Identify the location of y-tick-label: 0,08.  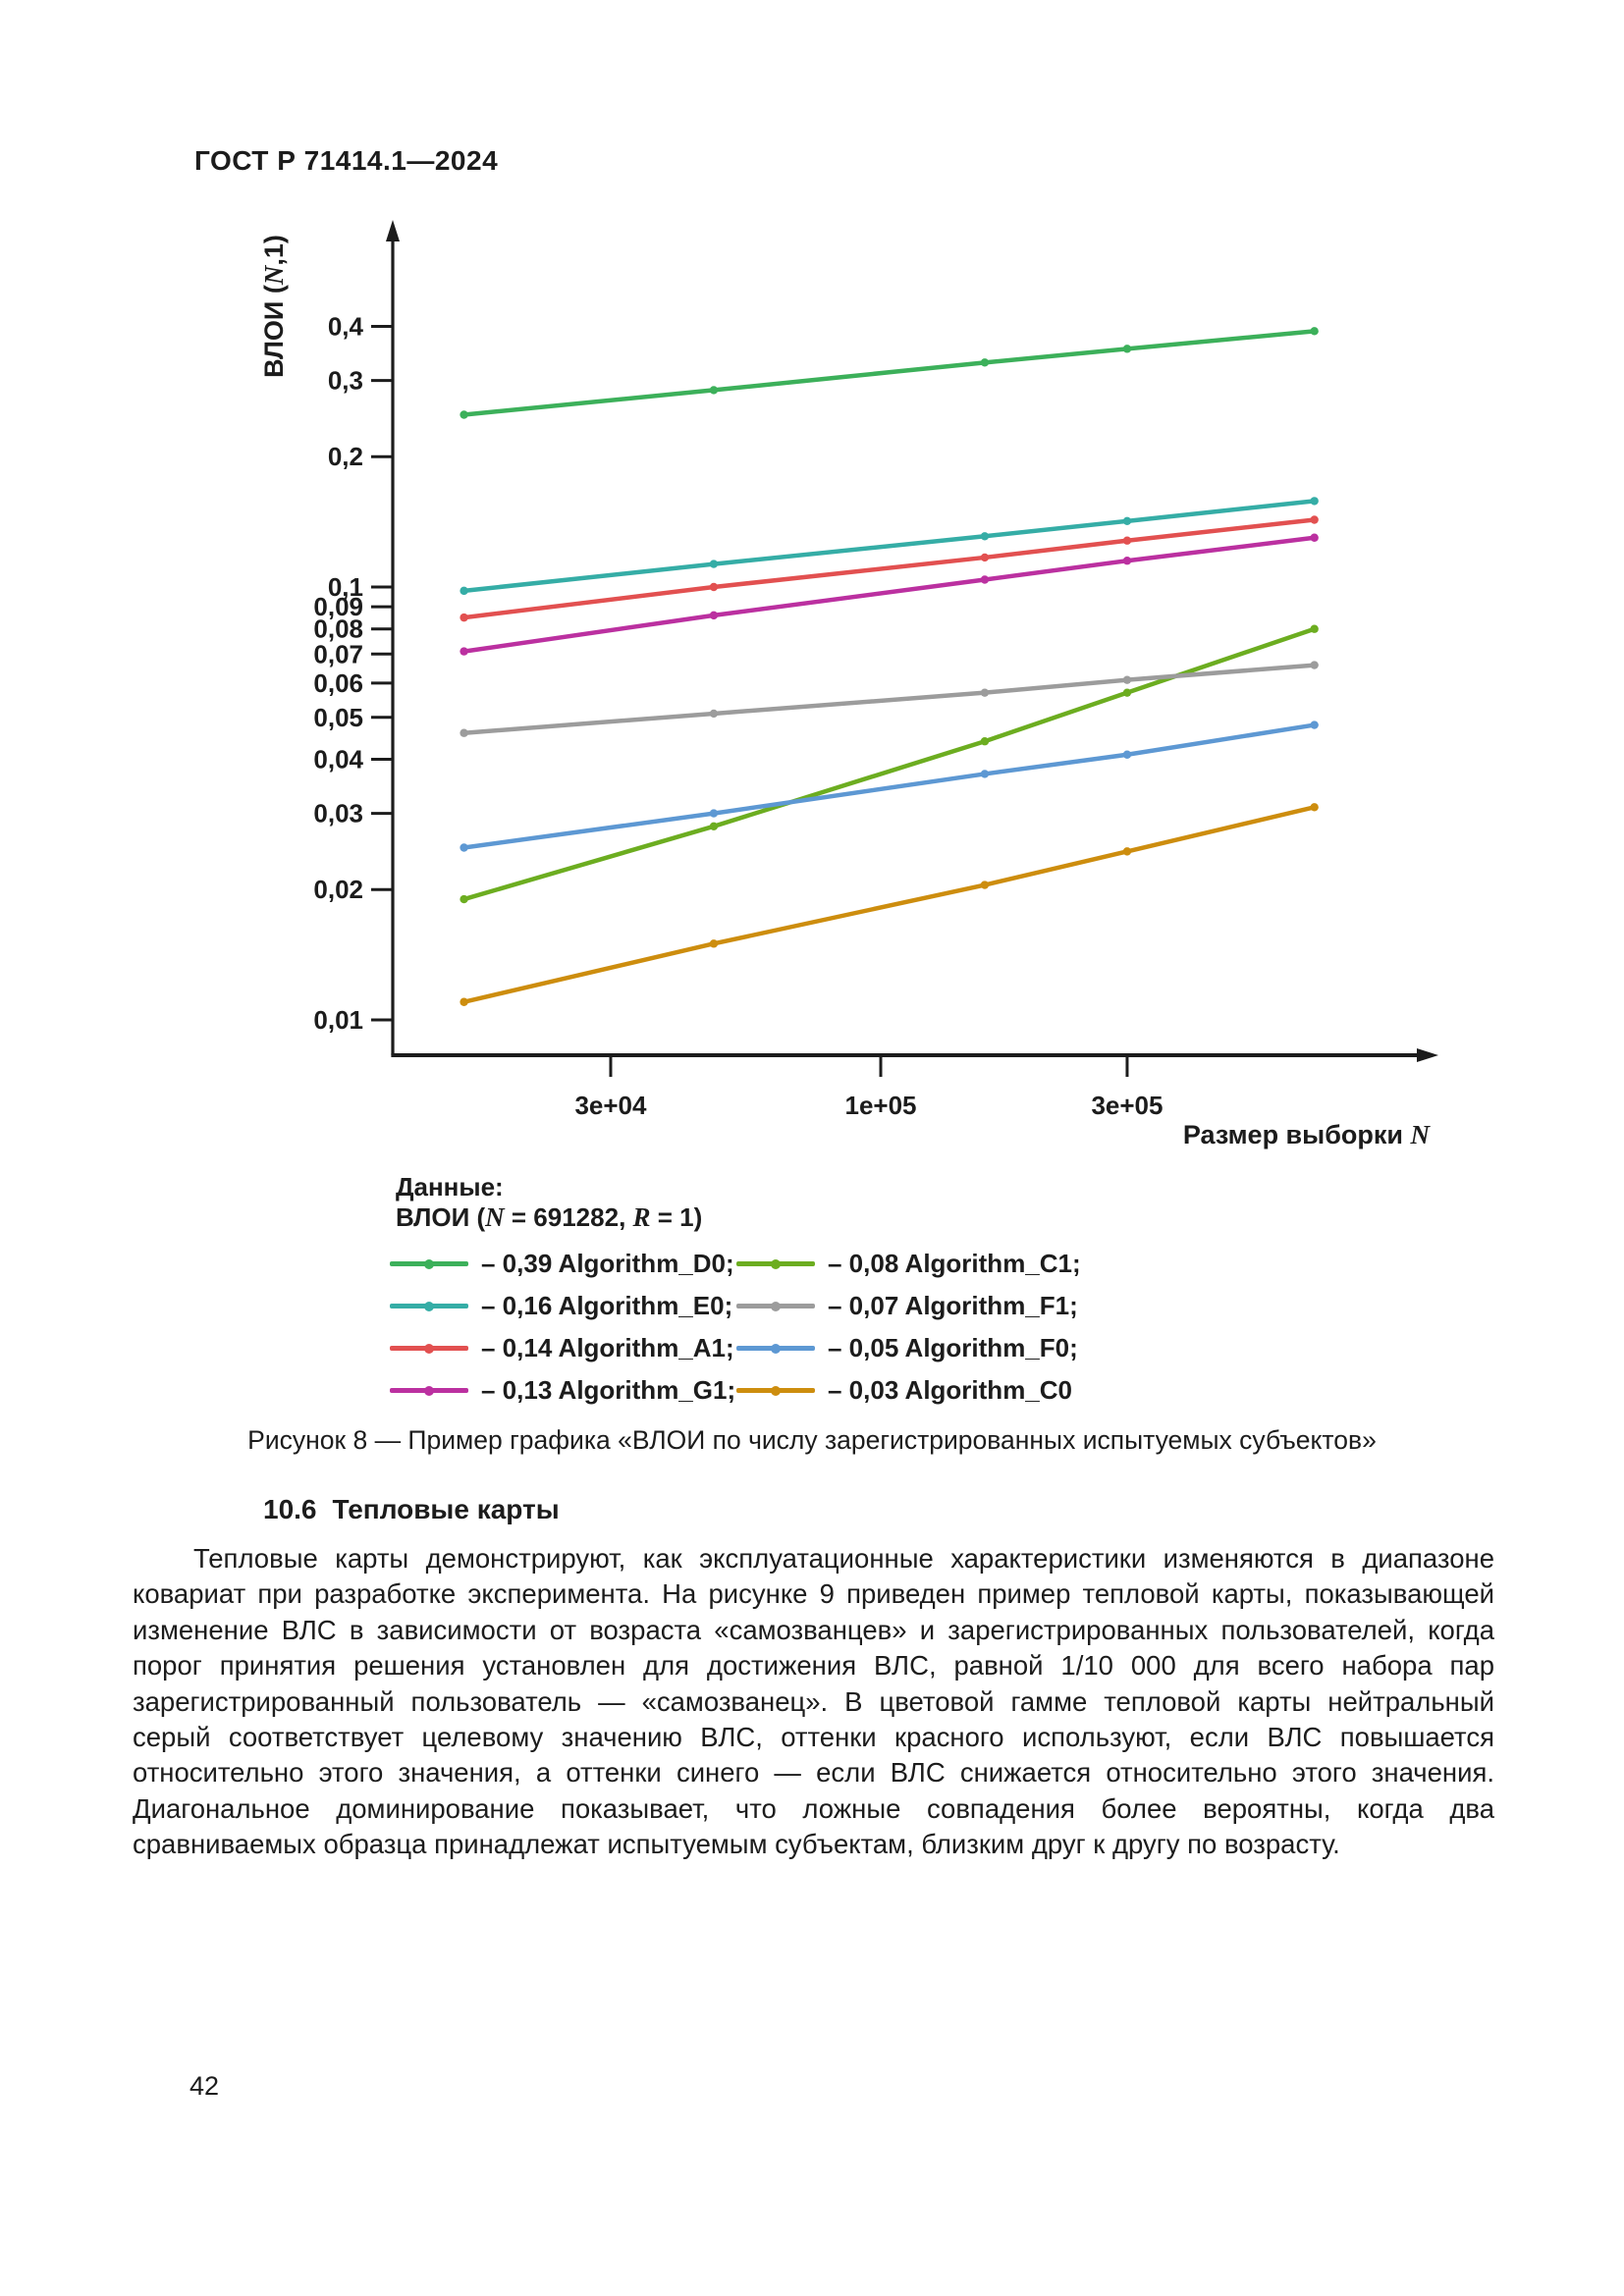
(338, 629).